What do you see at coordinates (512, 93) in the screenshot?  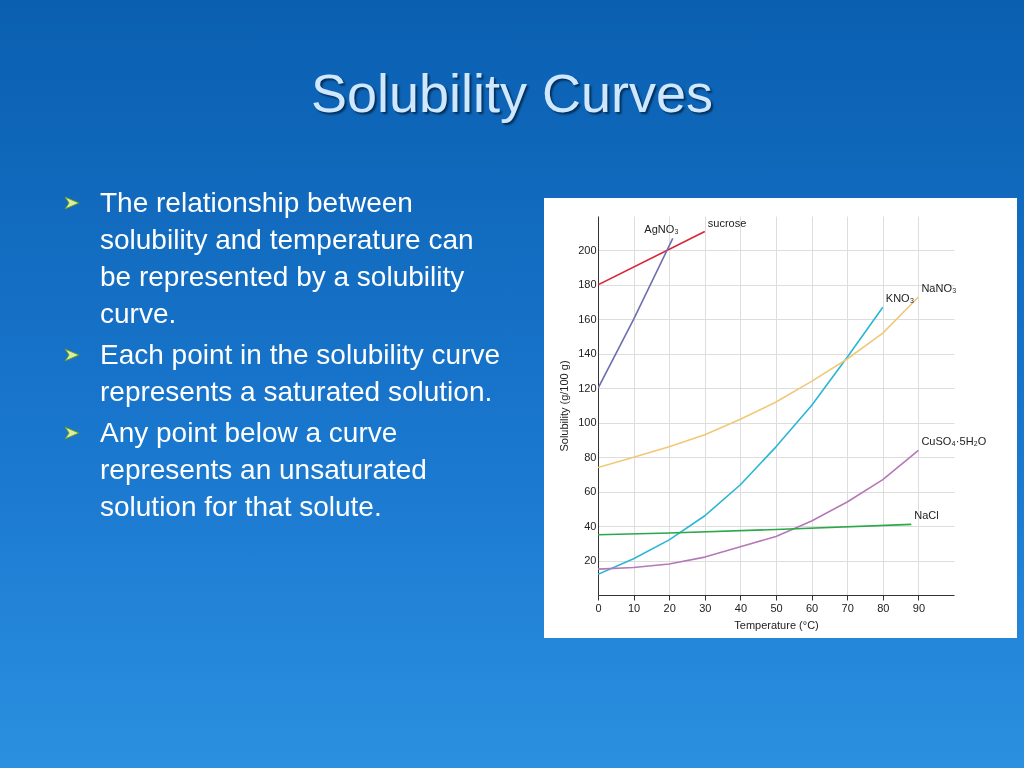 I see `chart-title: Solubility Curves` at bounding box center [512, 93].